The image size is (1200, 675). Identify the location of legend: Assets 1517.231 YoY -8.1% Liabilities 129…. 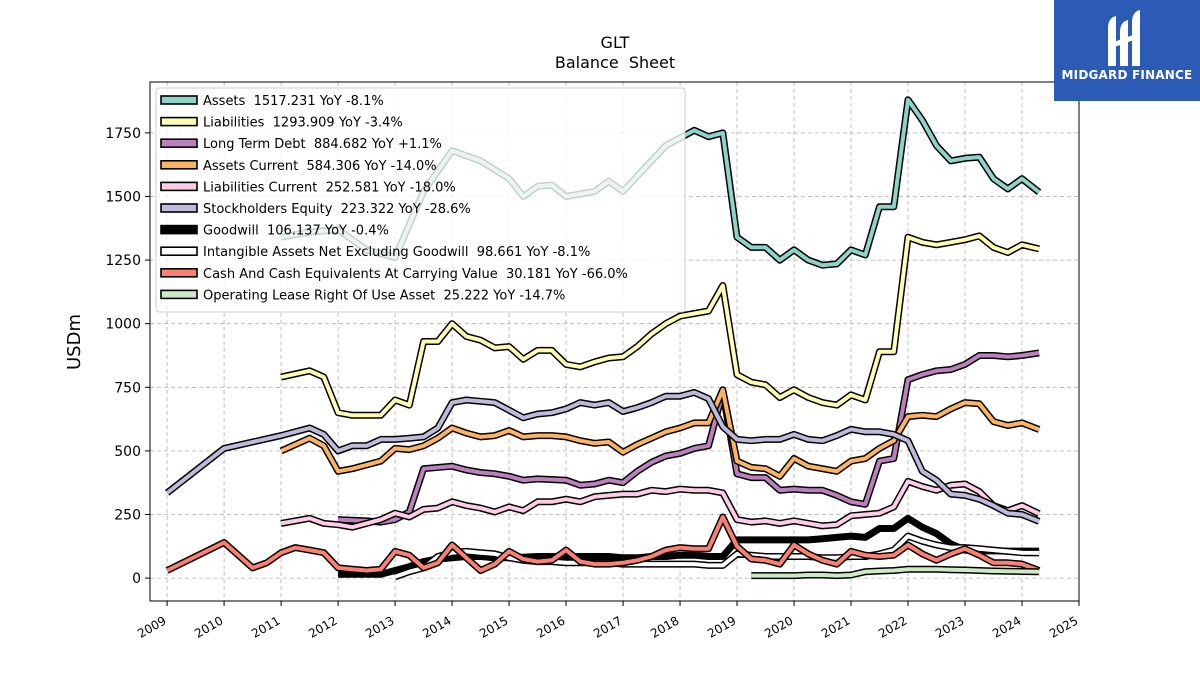
(420, 200).